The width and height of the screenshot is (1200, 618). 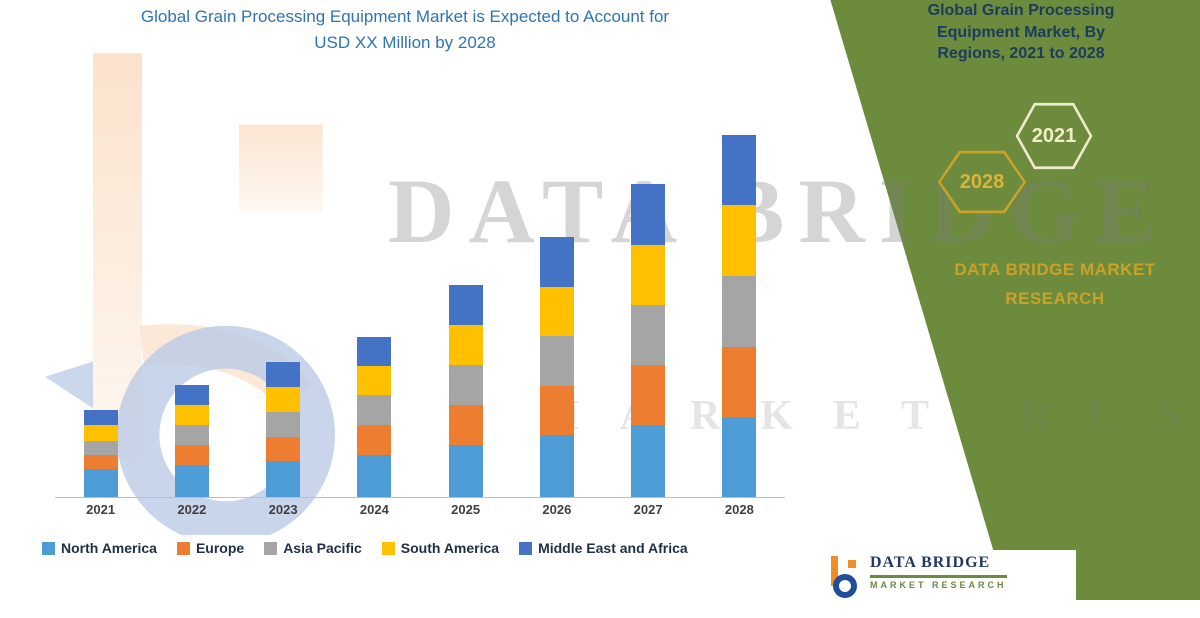 I want to click on hexagon-year-label: 2021, so click(x=1054, y=135).